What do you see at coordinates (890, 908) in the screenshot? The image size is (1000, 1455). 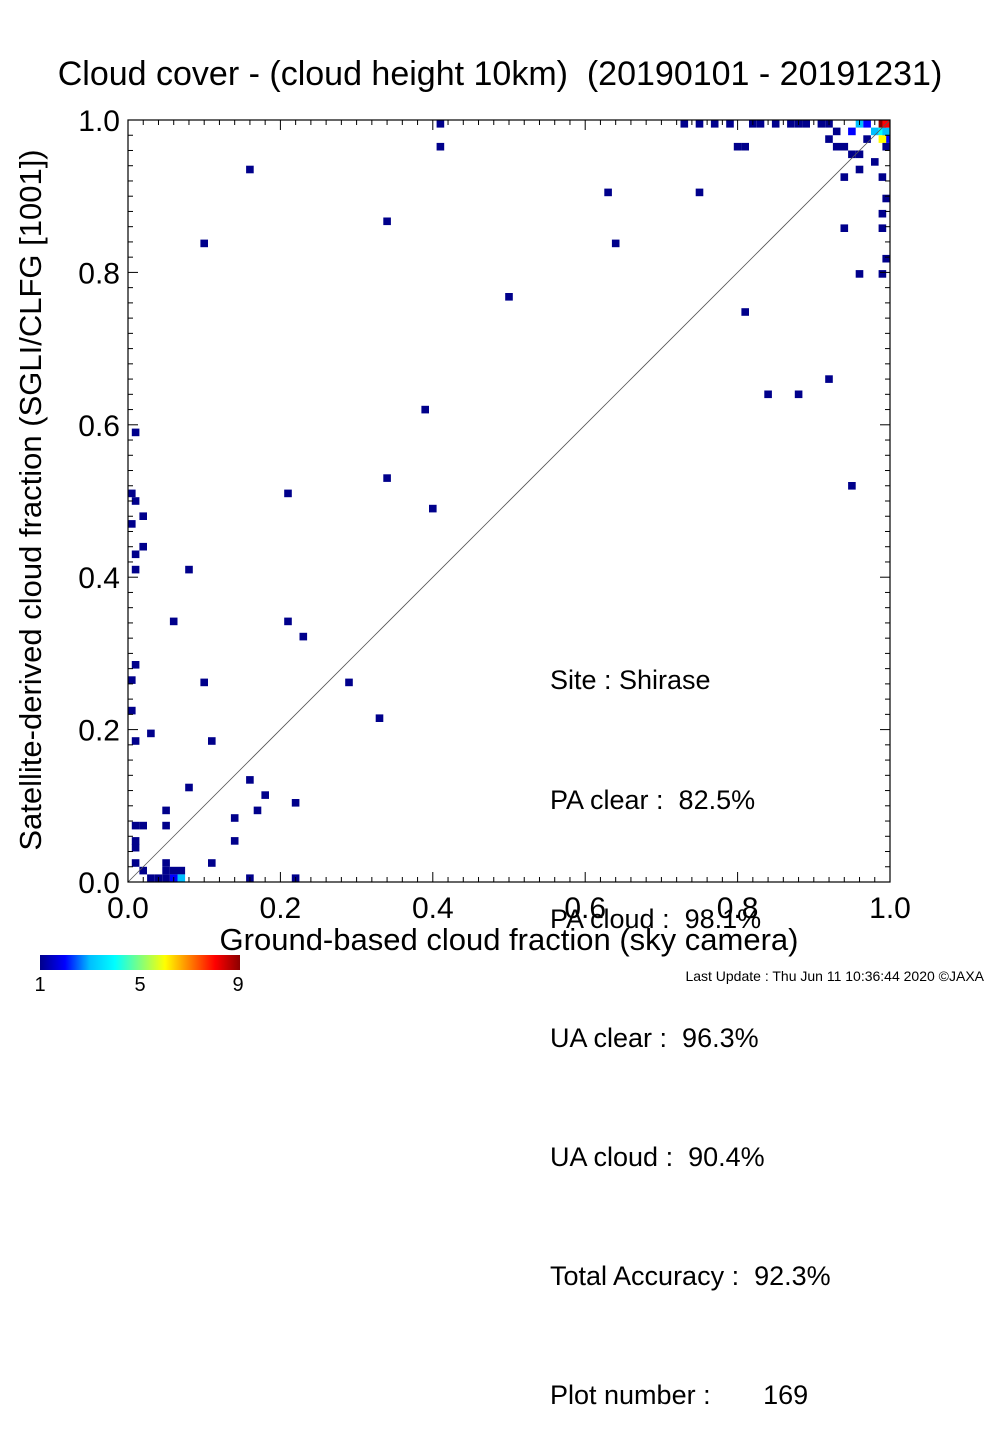 I see `x-tick-label: 1.0` at bounding box center [890, 908].